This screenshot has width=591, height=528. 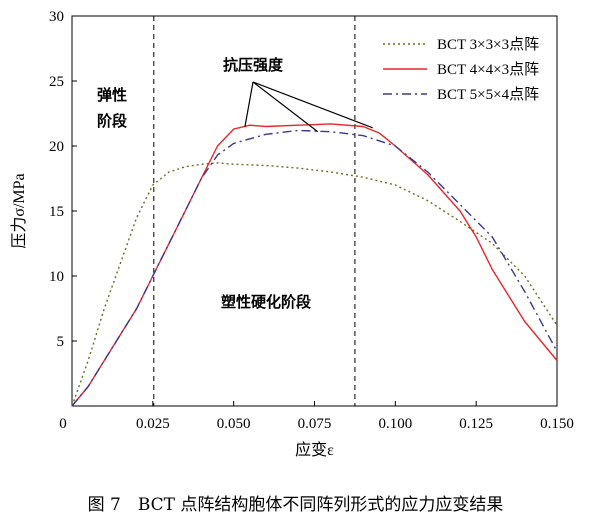 What do you see at coordinates (56, 277) in the screenshot?
I see `y-tick-label: 10` at bounding box center [56, 277].